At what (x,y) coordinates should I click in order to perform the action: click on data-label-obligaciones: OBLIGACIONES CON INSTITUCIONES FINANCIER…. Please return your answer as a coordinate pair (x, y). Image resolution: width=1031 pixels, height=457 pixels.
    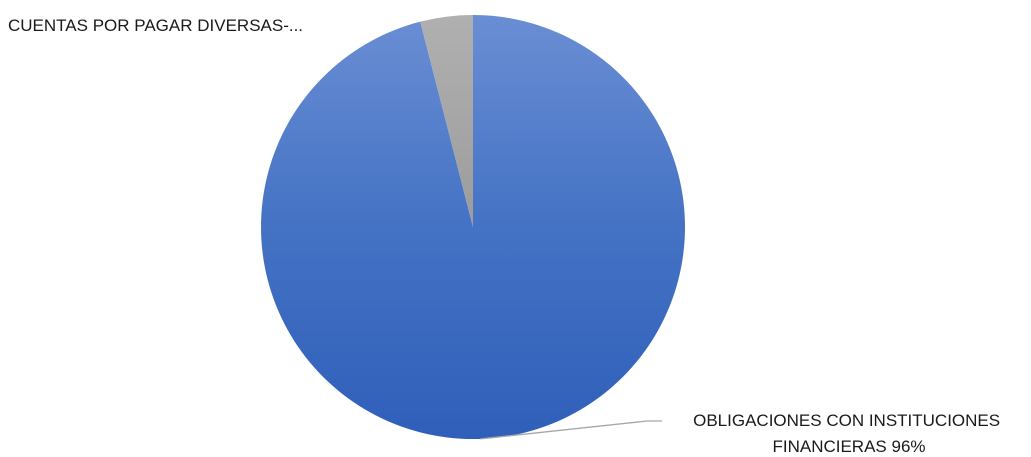
    Looking at the image, I should click on (849, 433).